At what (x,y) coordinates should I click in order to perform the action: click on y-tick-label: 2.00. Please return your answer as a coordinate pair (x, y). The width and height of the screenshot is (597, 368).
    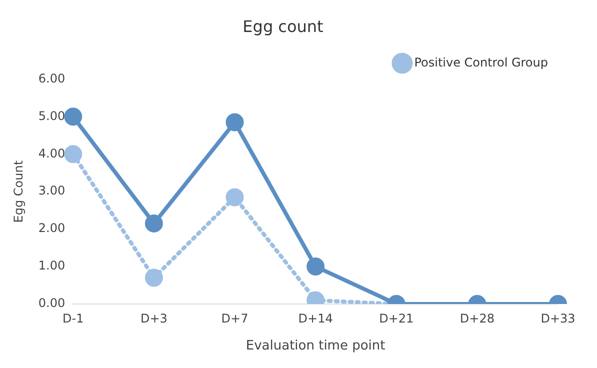
    Looking at the image, I should click on (52, 228).